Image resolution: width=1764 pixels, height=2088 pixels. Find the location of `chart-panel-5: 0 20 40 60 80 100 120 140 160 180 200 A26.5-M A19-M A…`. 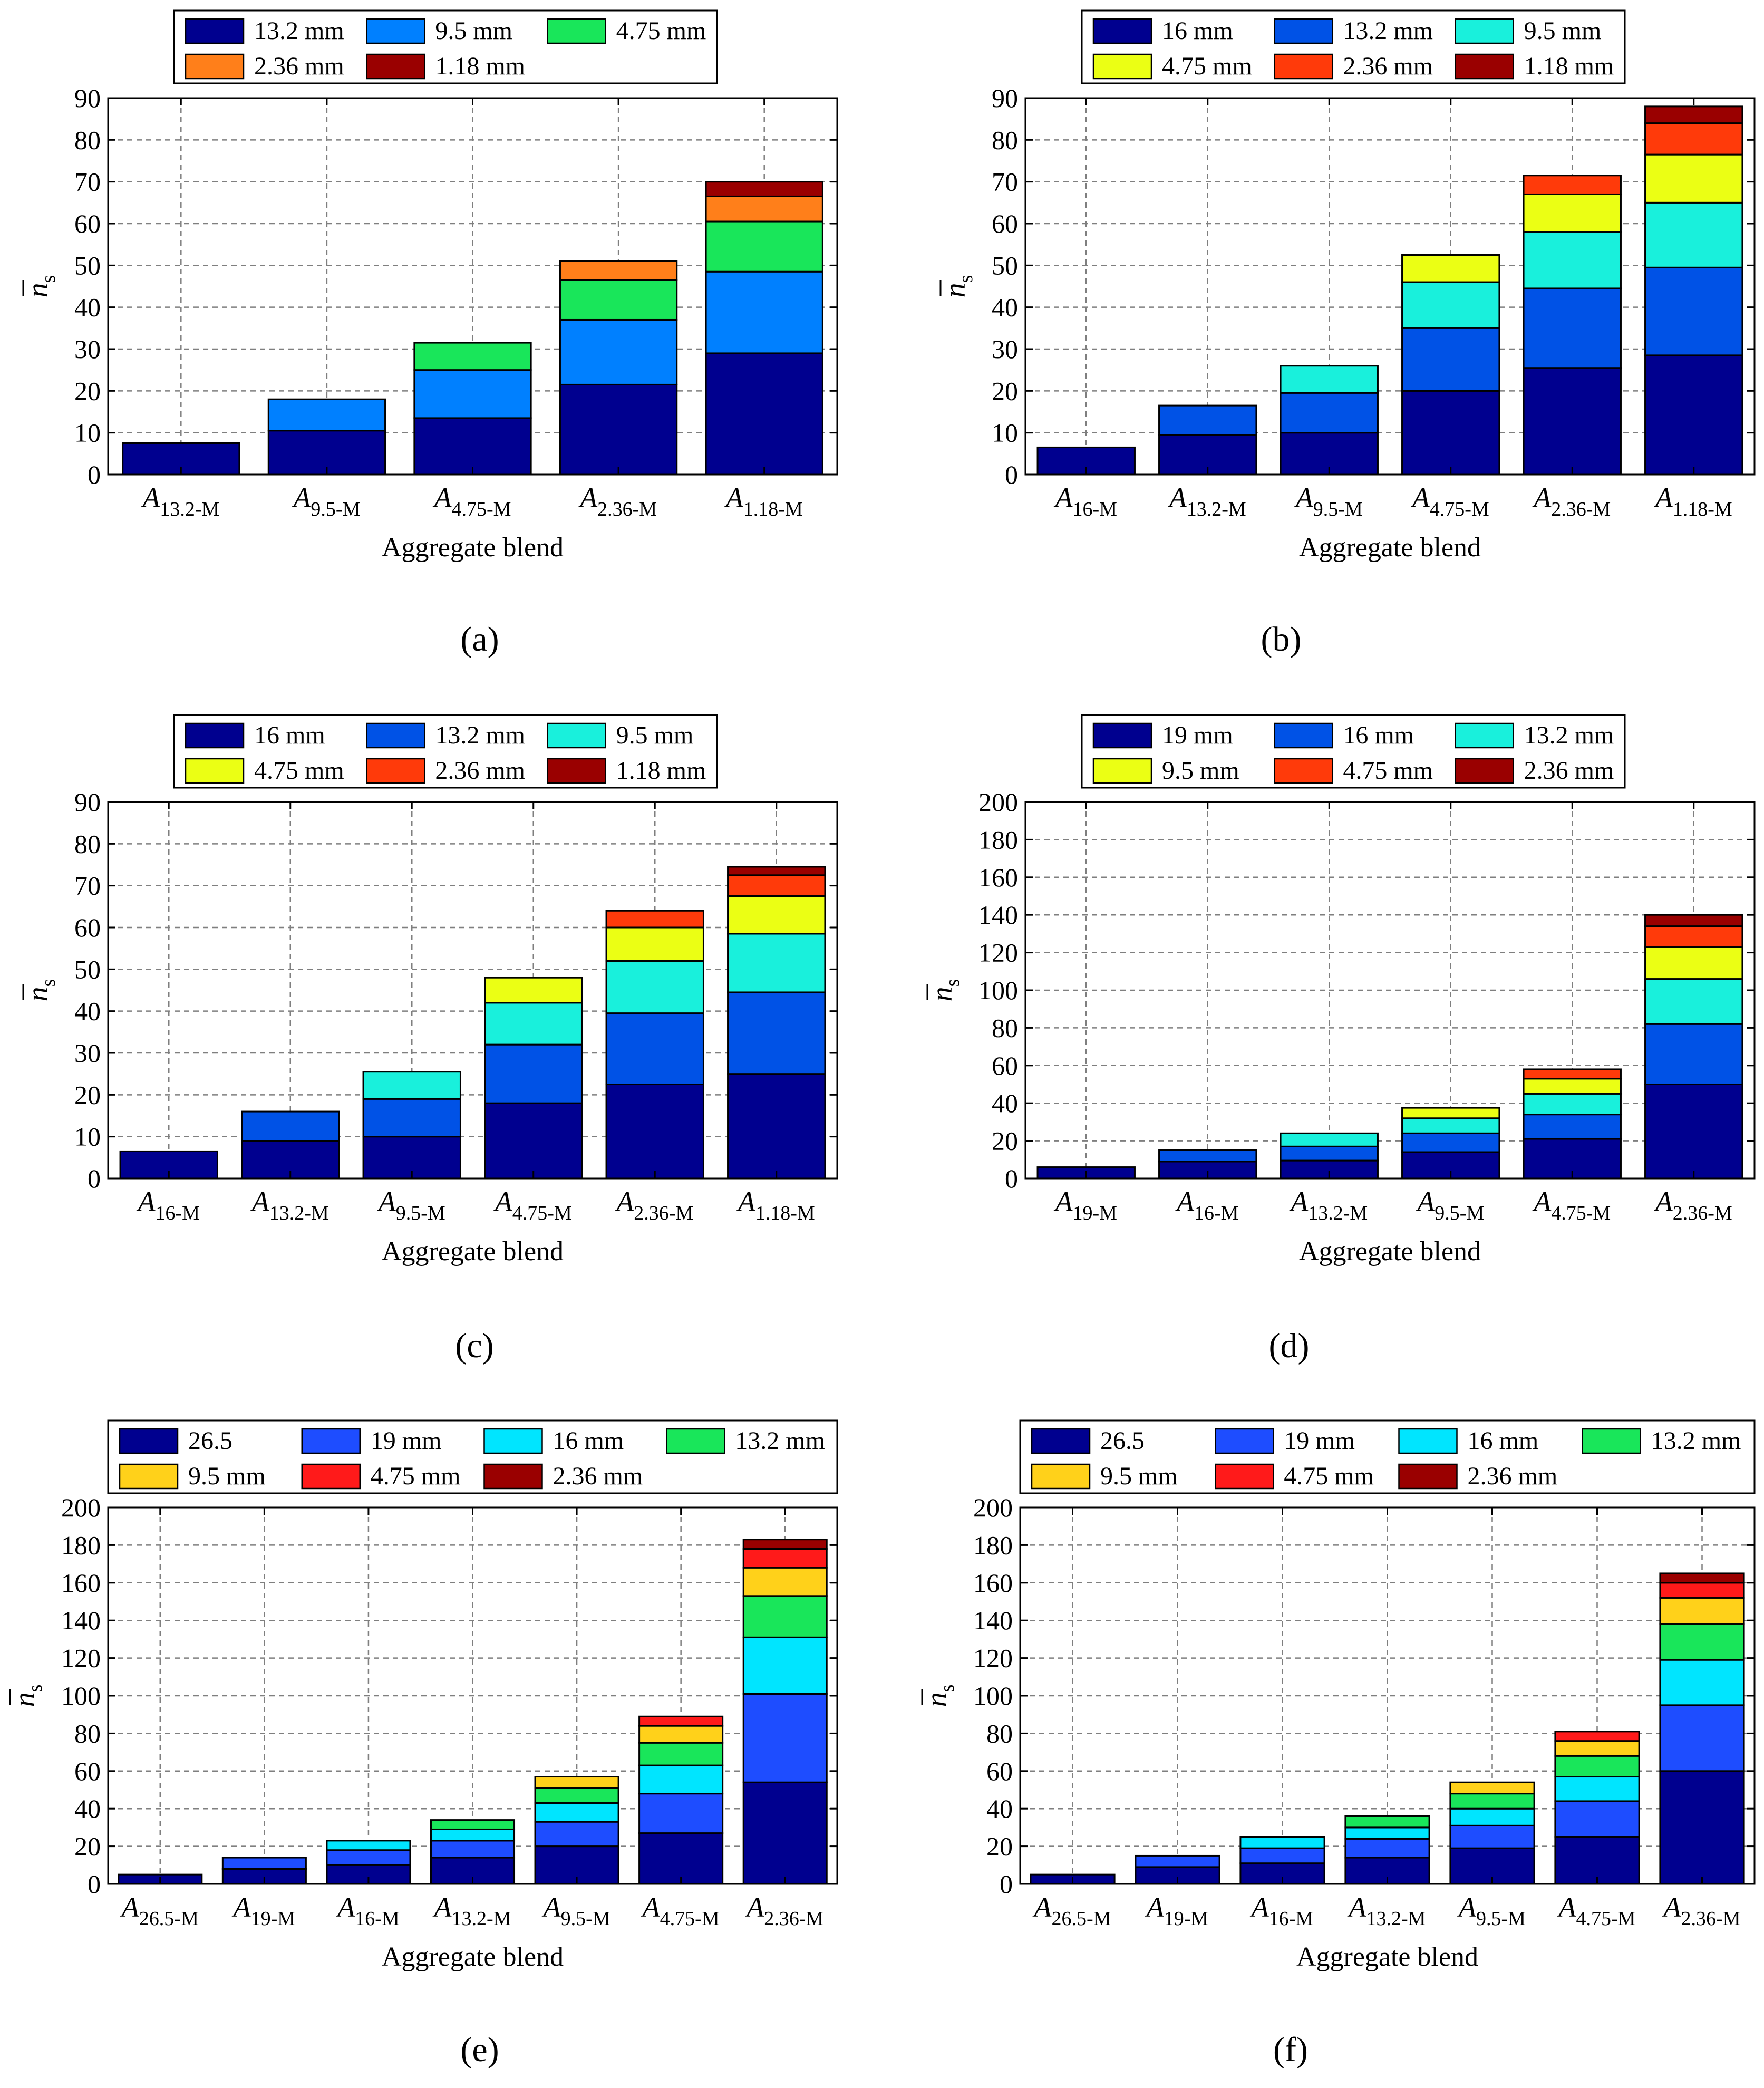

chart-panel-5: 0 20 40 60 80 100 120 140 160 180 200 A26.5-M A19-M A… is located at coordinates (423, 1695).